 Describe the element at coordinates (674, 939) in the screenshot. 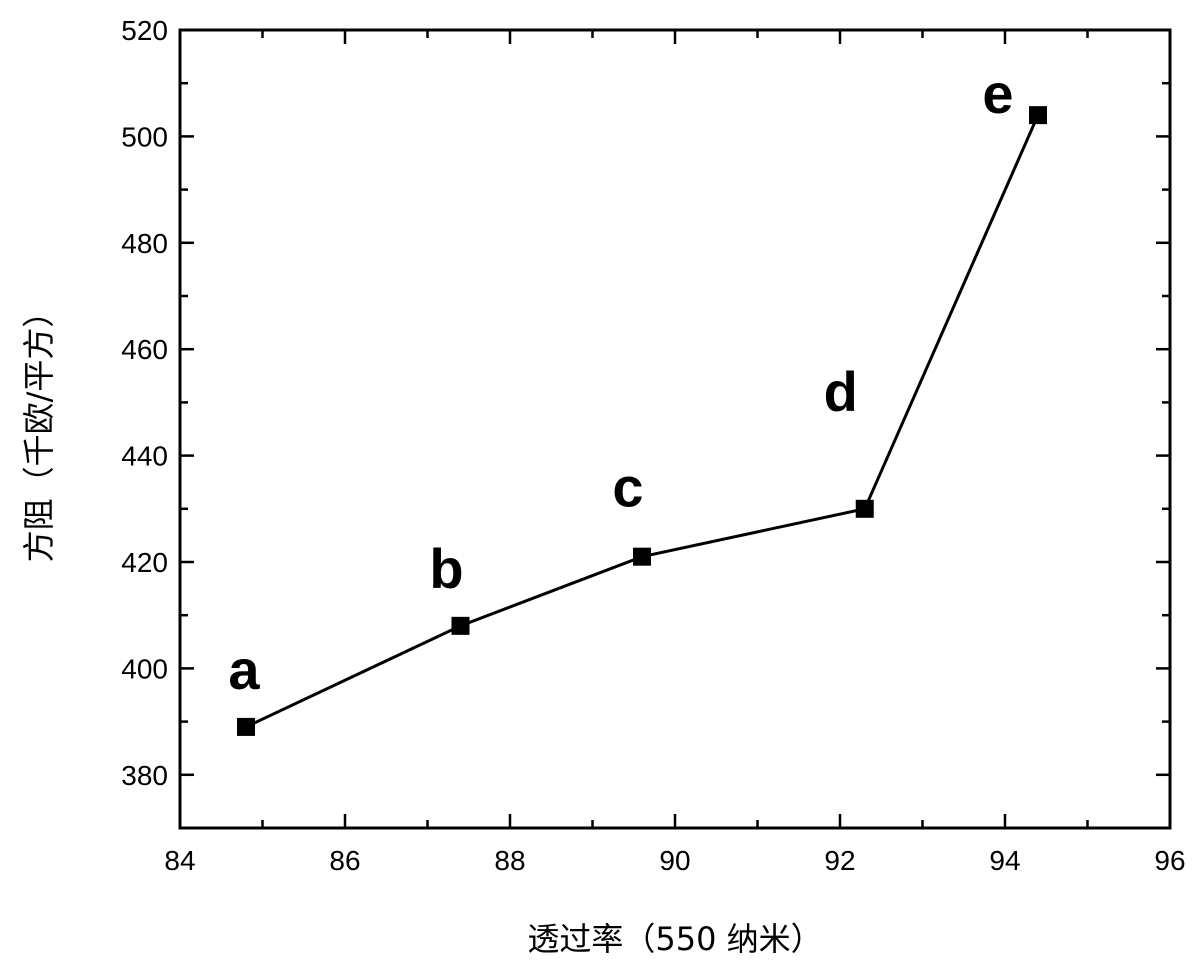

I see `x-axis-title: 透过率（550 纳米）` at that location.